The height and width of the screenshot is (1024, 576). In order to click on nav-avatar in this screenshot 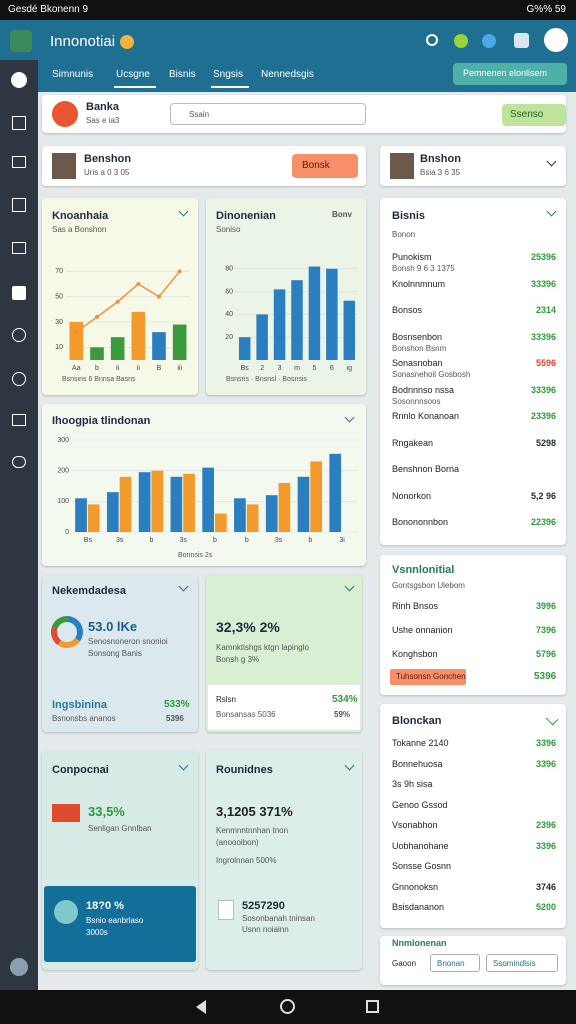, I will do `click(19, 967)`.